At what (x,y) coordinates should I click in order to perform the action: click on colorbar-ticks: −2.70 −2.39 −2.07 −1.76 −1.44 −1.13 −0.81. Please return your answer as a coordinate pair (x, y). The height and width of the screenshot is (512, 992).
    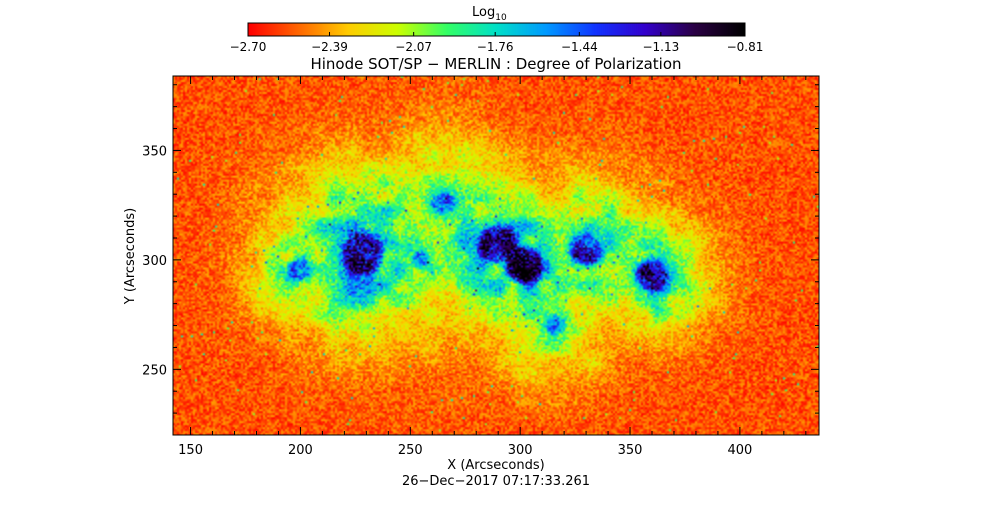
    Looking at the image, I should click on (497, 43).